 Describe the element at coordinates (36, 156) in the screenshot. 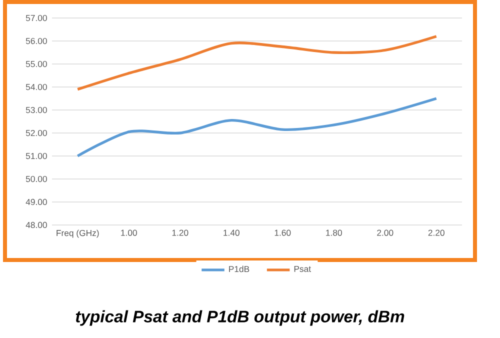

I see `y-tick-label: 51.00` at that location.